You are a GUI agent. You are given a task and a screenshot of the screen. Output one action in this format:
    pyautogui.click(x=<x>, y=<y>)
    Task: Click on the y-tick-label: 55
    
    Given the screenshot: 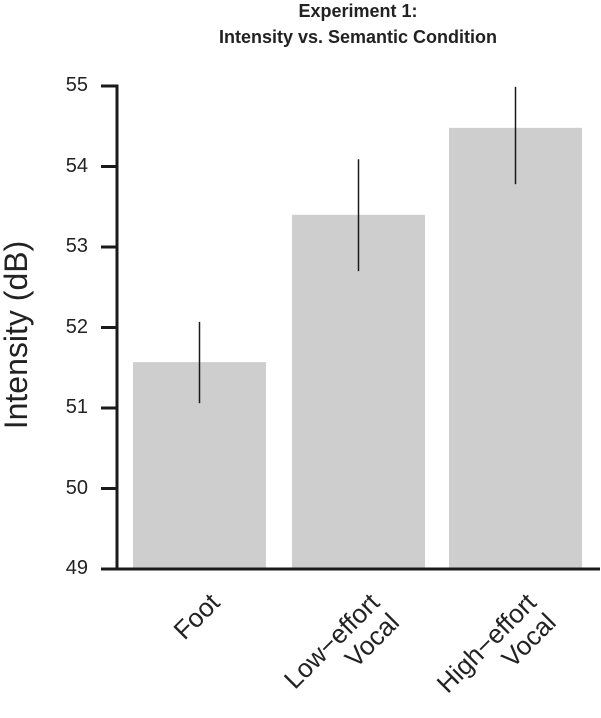 What is the action you would take?
    pyautogui.click(x=76, y=85)
    